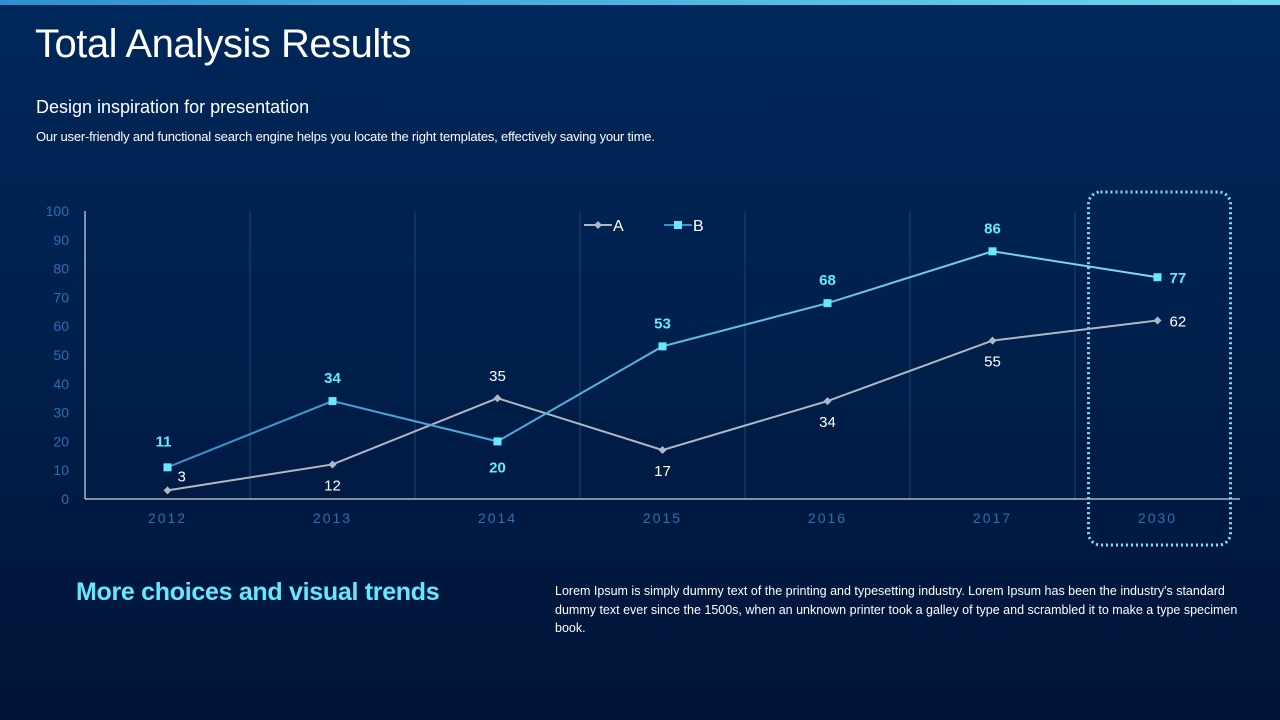 This screenshot has width=1280, height=720. I want to click on legend-b-marker, so click(678, 225).